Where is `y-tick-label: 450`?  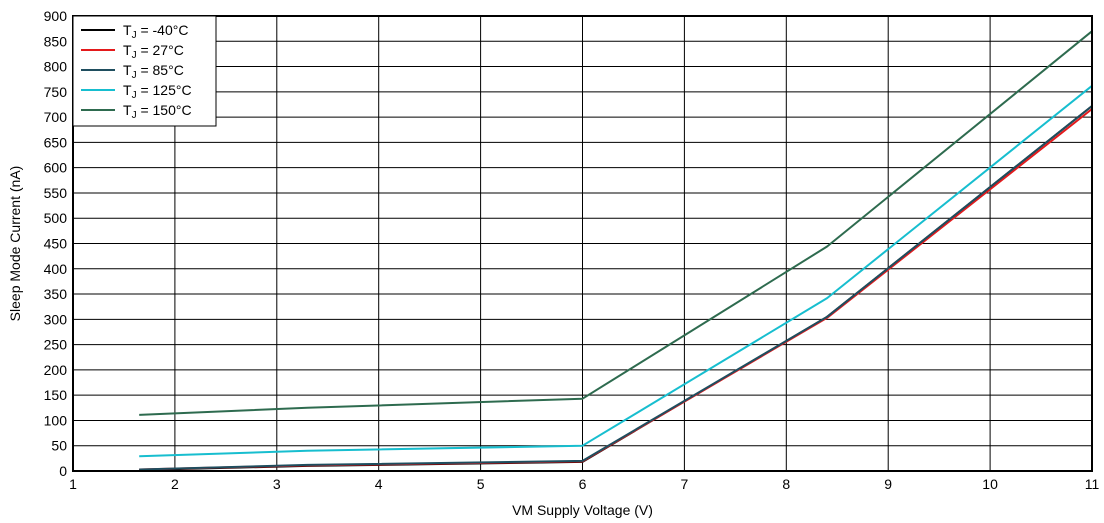
y-tick-label: 450 is located at coordinates (56, 244).